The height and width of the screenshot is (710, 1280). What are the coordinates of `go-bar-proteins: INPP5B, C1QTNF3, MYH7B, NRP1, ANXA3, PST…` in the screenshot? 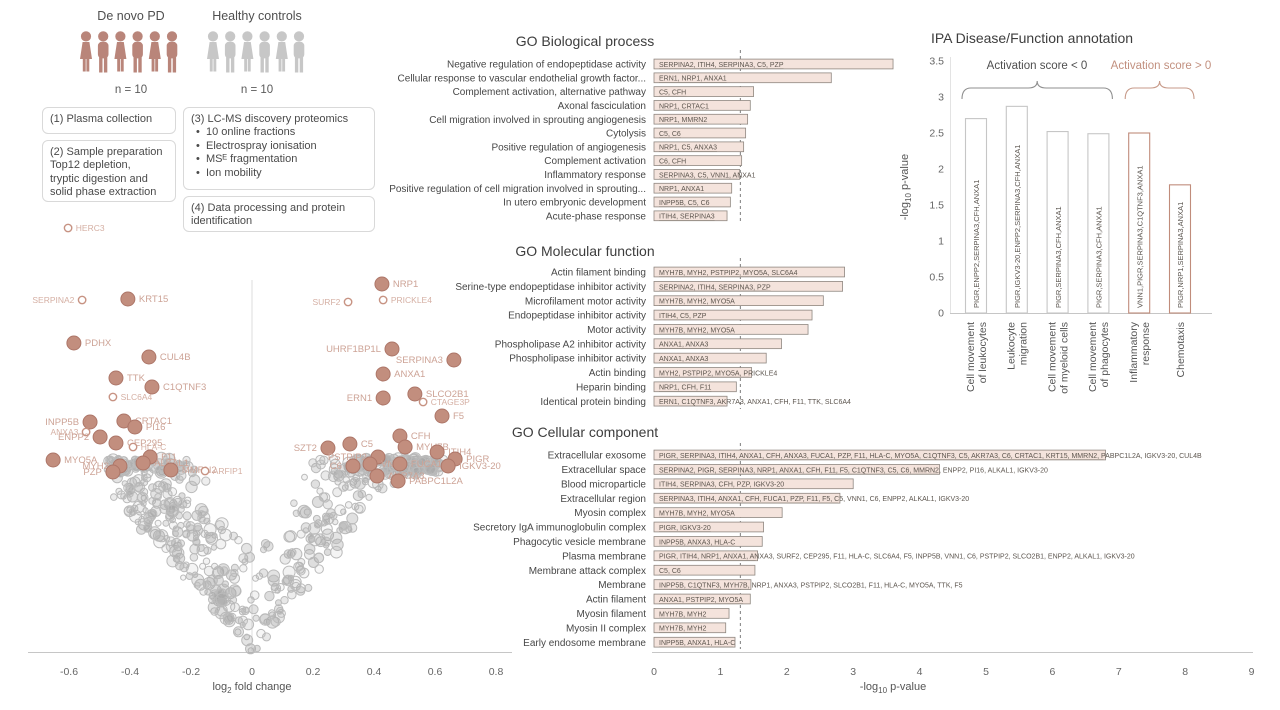 It's located at (811, 586).